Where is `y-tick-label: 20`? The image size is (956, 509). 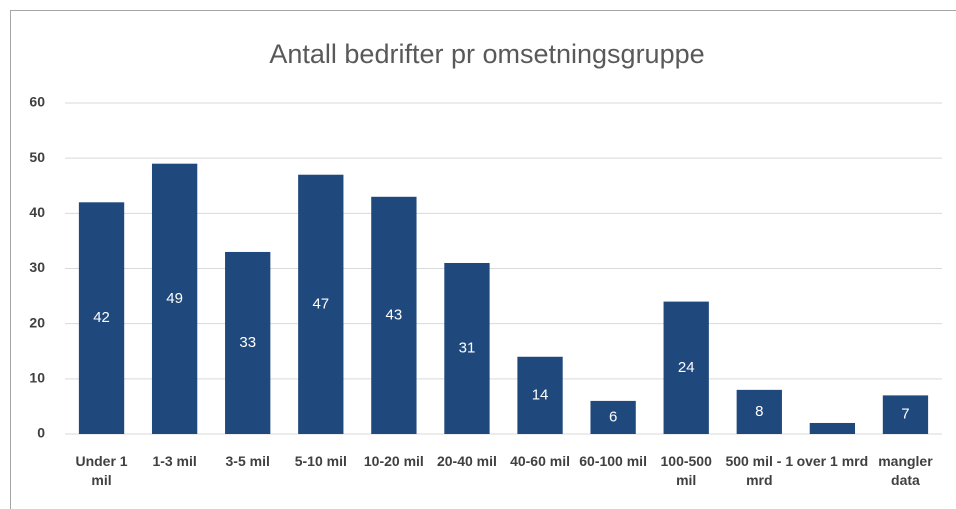 y-tick-label: 20 is located at coordinates (37, 322).